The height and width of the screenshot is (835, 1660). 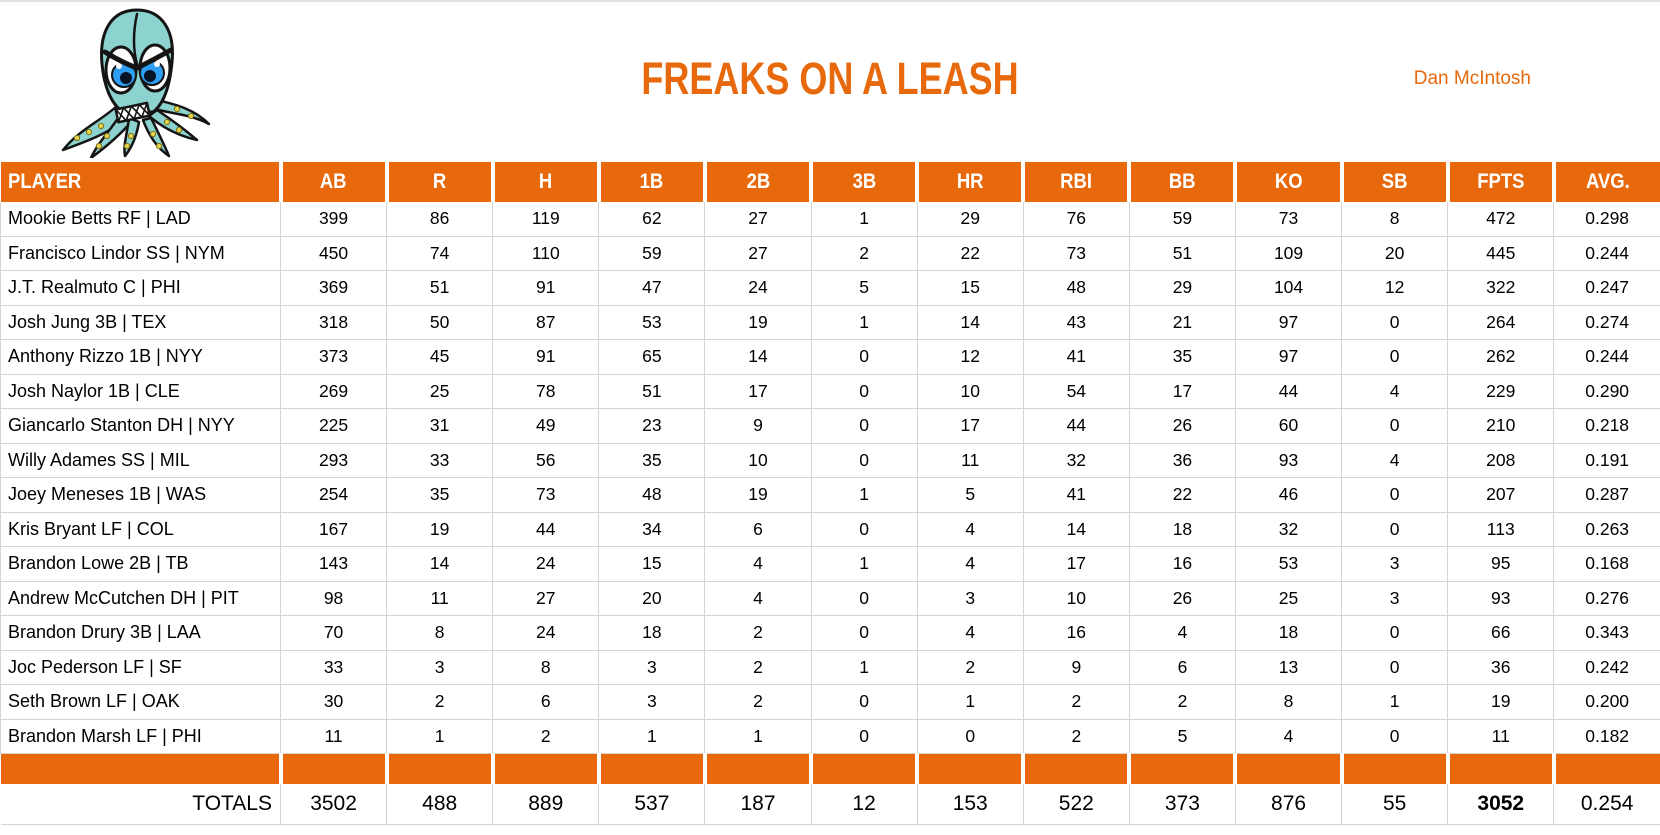 What do you see at coordinates (1606, 667) in the screenshot?
I see `stat-cell: 0.242` at bounding box center [1606, 667].